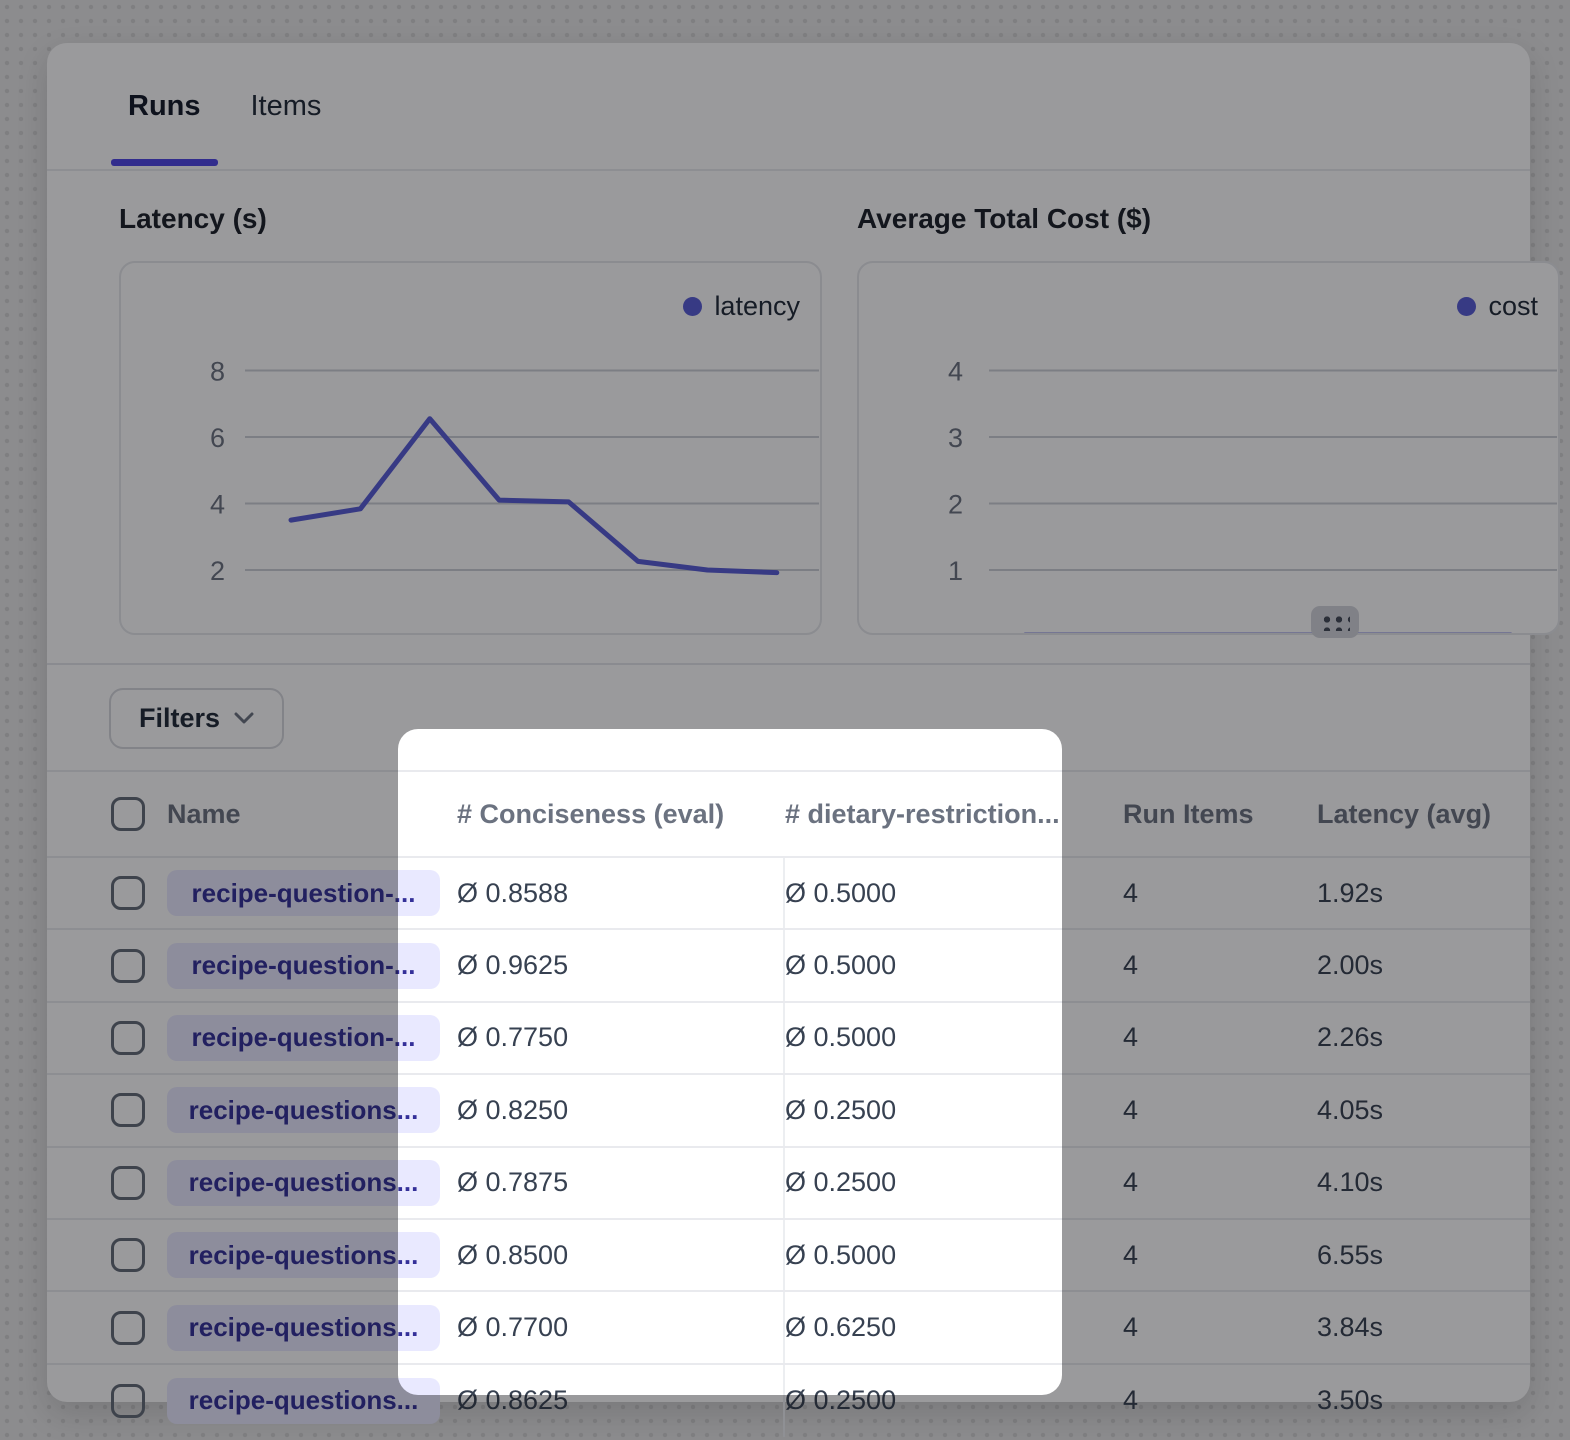 The height and width of the screenshot is (1440, 1570). Describe the element at coordinates (1350, 1400) in the screenshot. I see `latency-avg-cell: 3.50s` at that location.